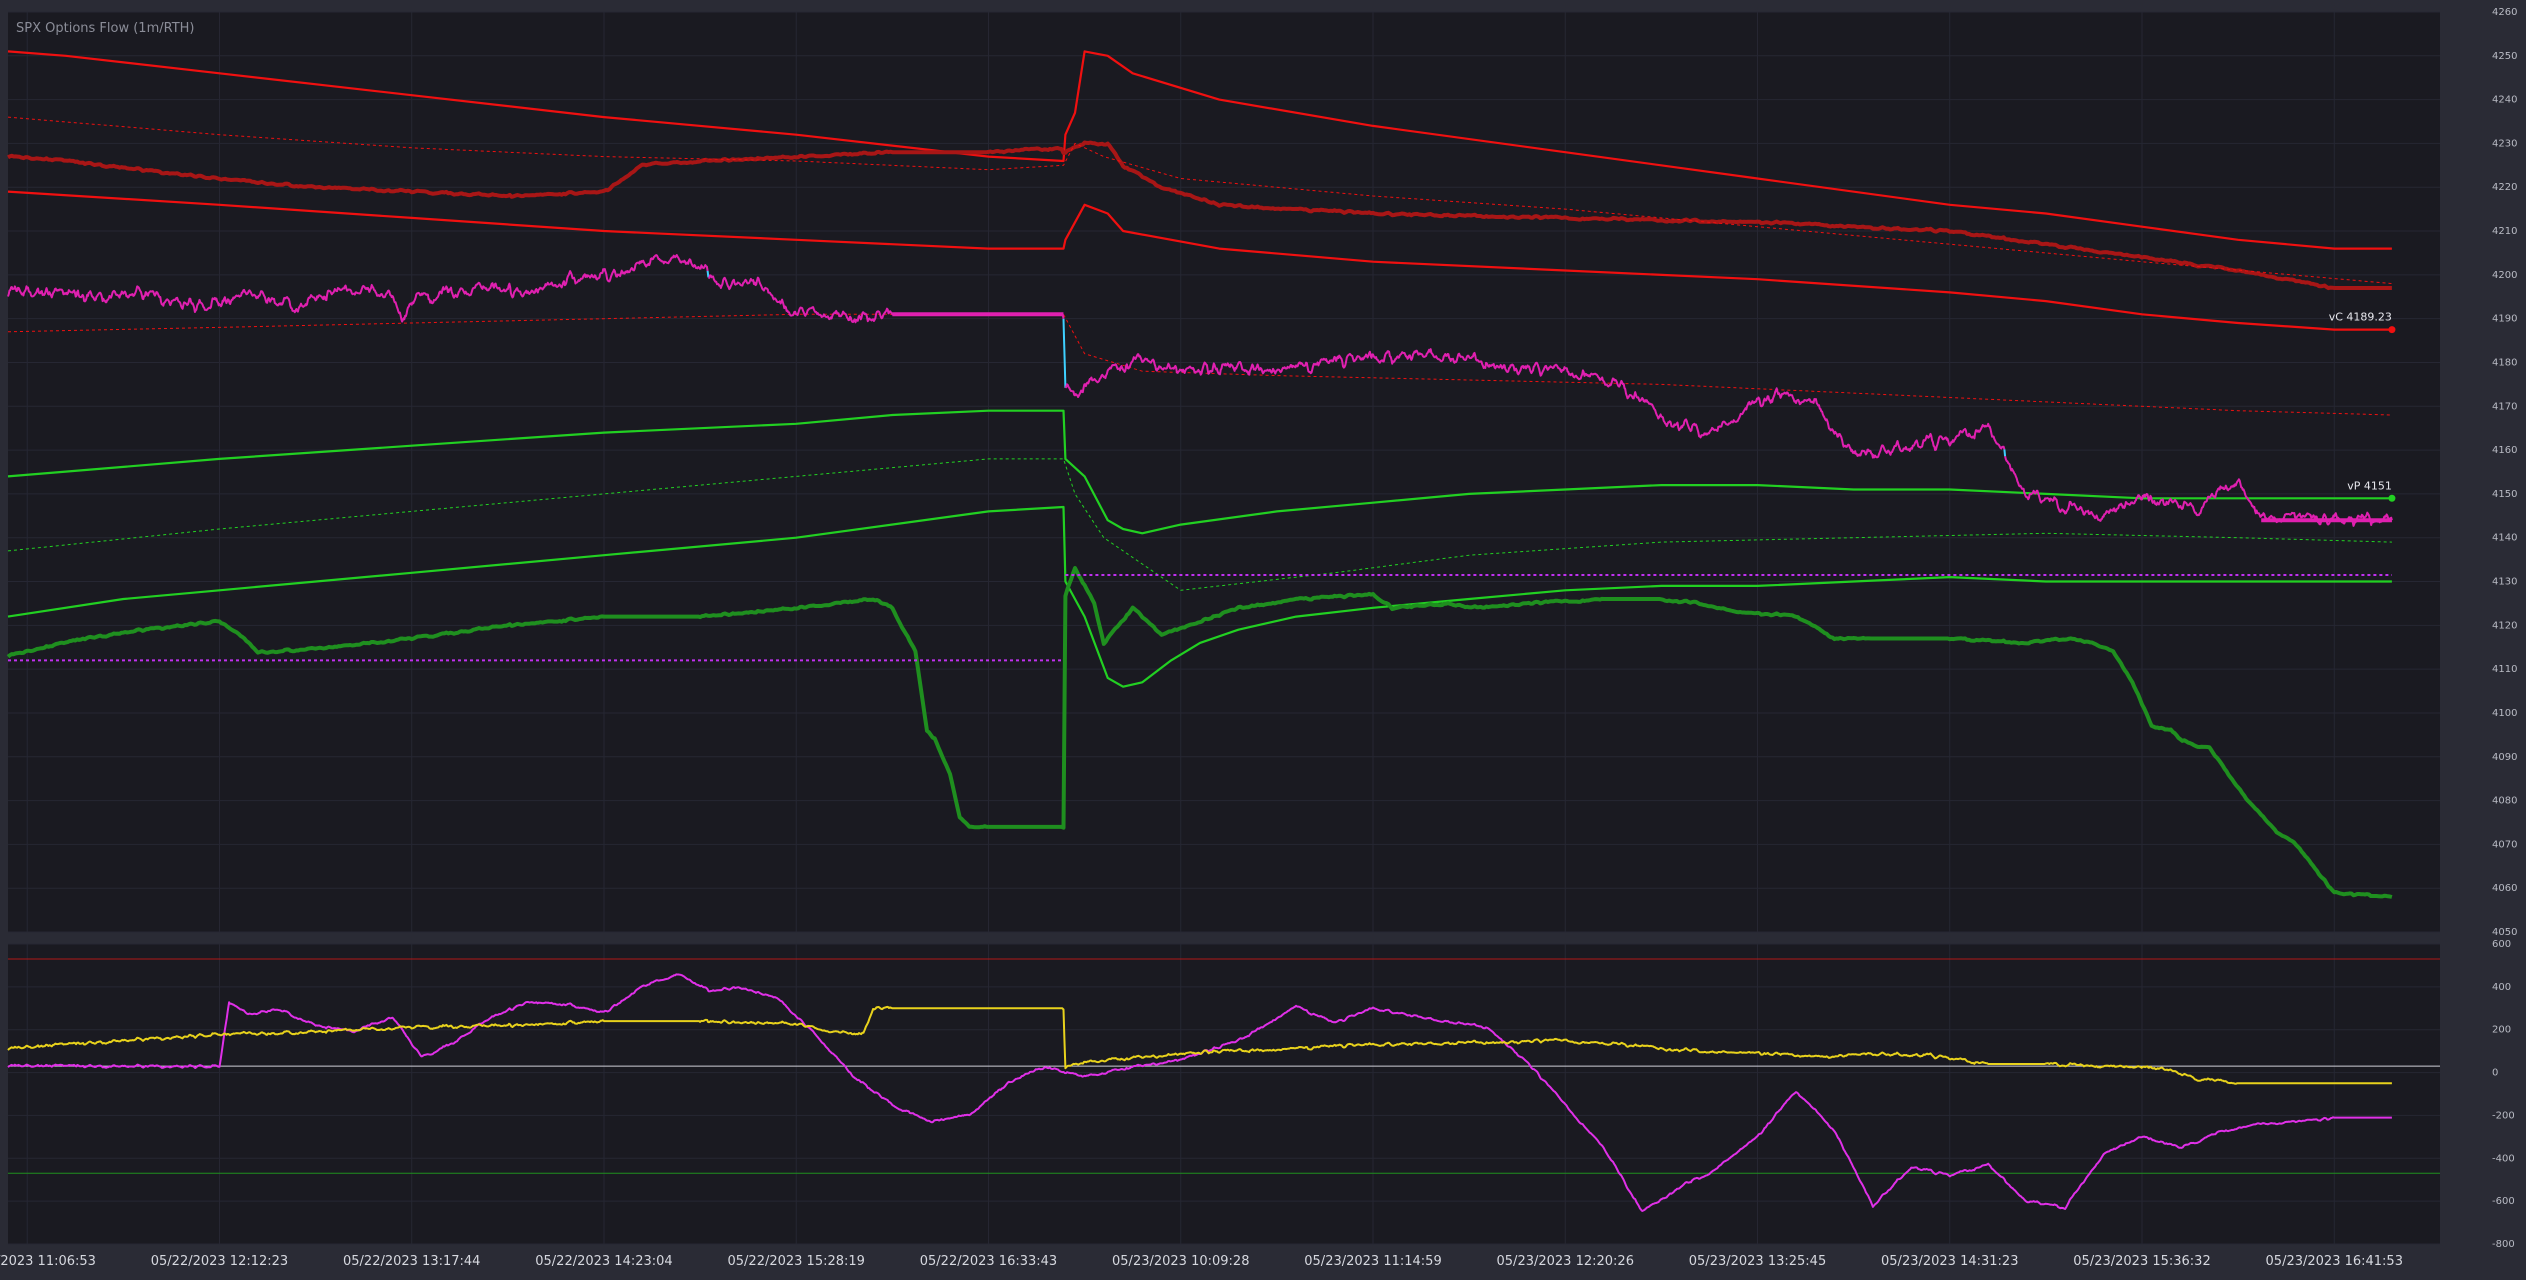 The height and width of the screenshot is (1280, 2526). Describe the element at coordinates (1949, 1261) in the screenshot. I see `x-tick-label: 05/23/2023 14:31:23` at that location.